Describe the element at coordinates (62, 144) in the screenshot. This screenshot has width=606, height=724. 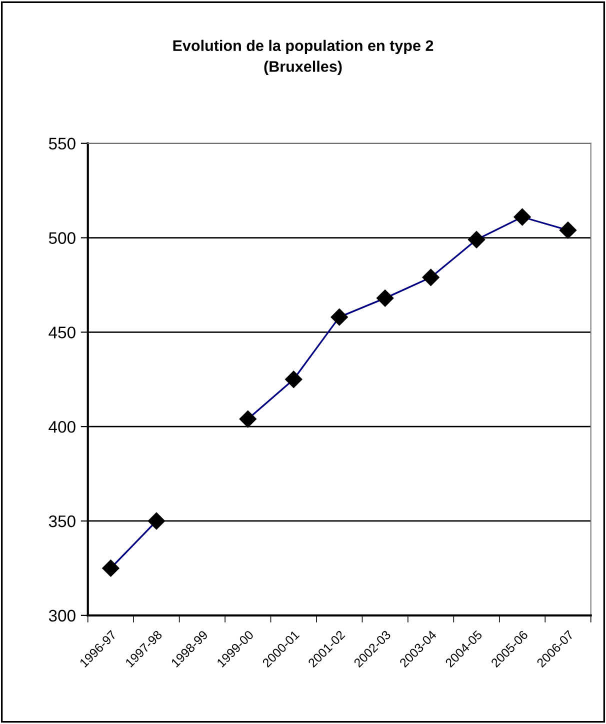
I see `y-tick-label: 550` at that location.